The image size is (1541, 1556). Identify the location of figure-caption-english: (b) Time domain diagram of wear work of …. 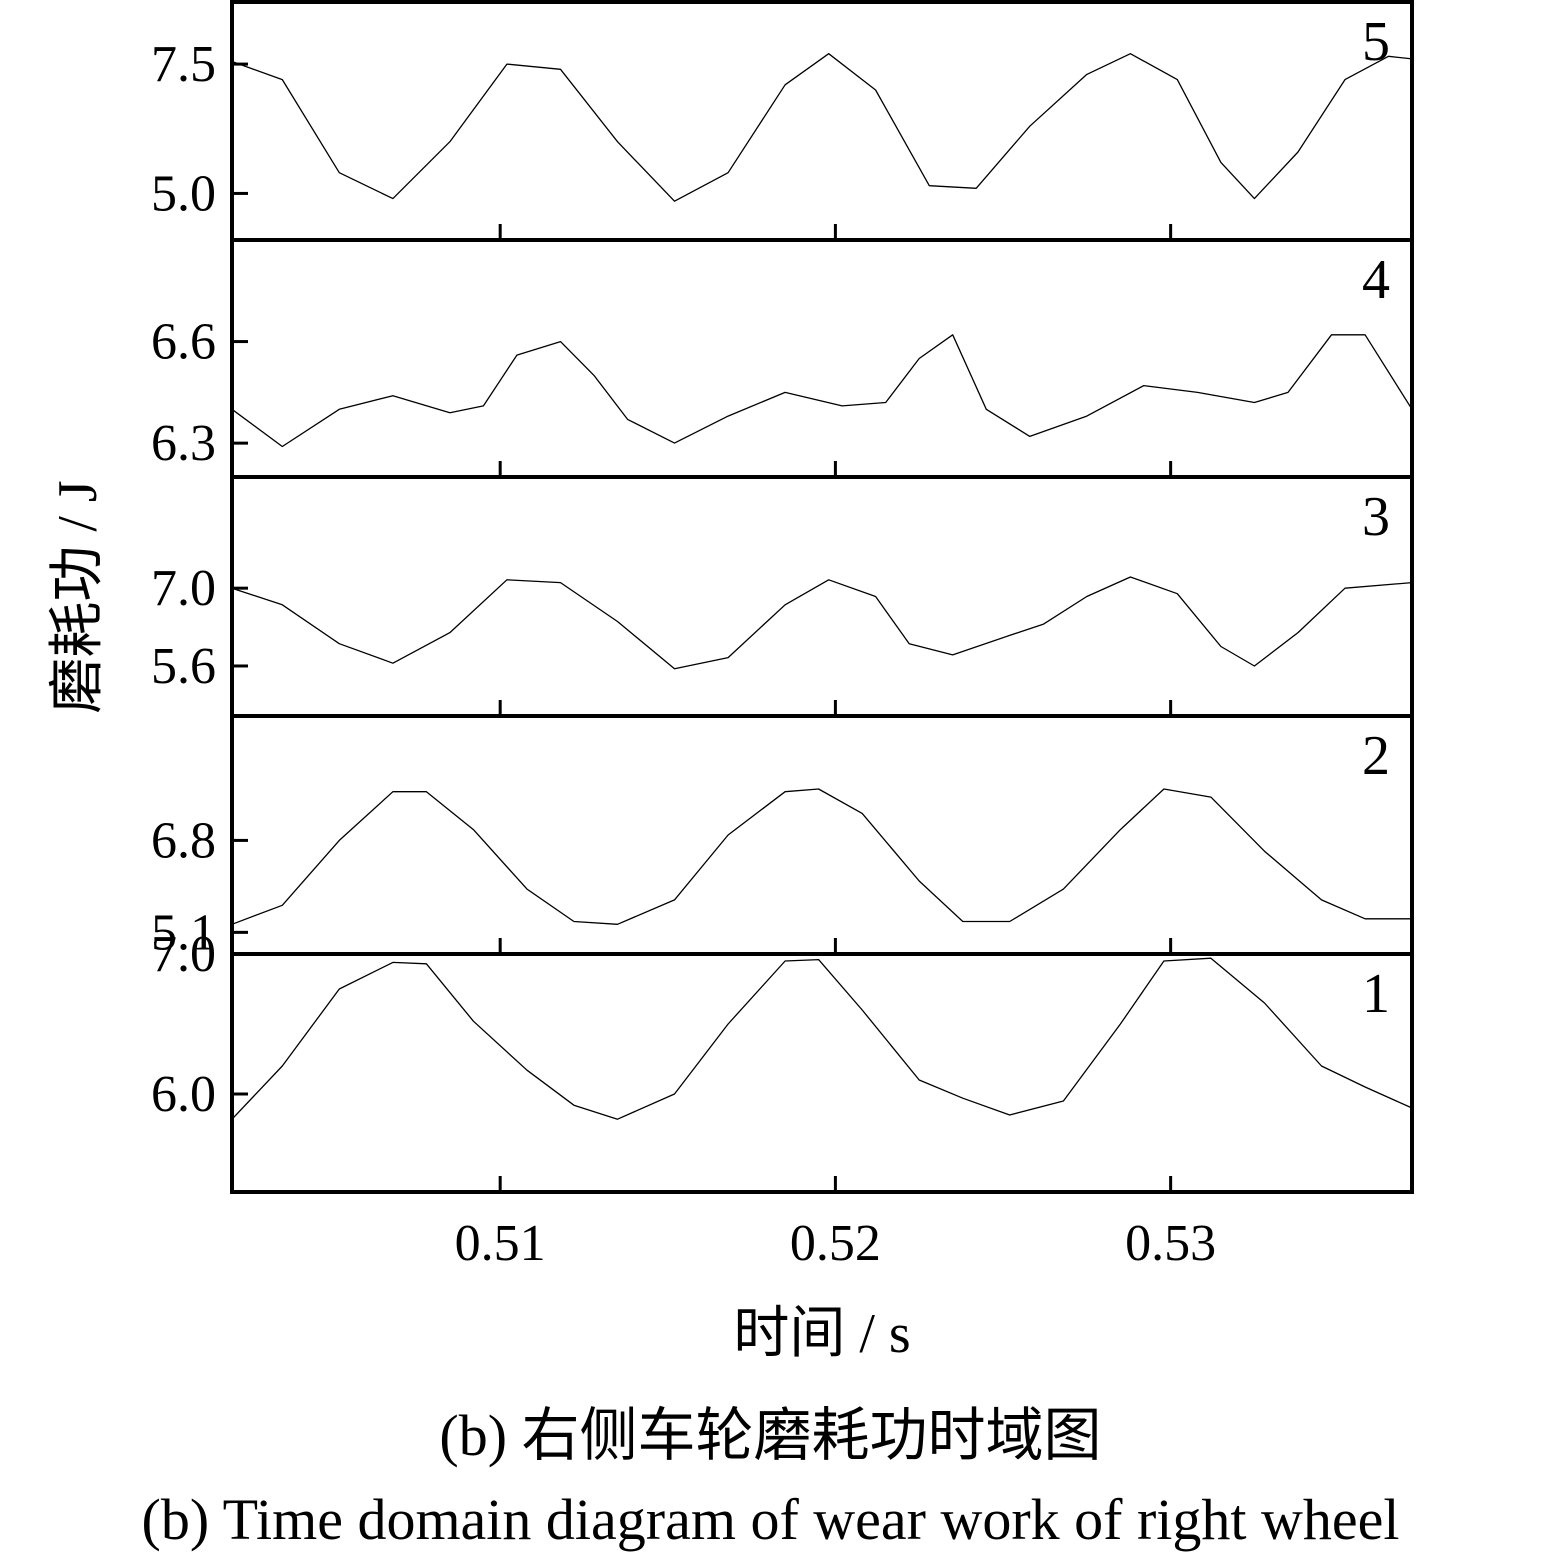
(770, 1519).